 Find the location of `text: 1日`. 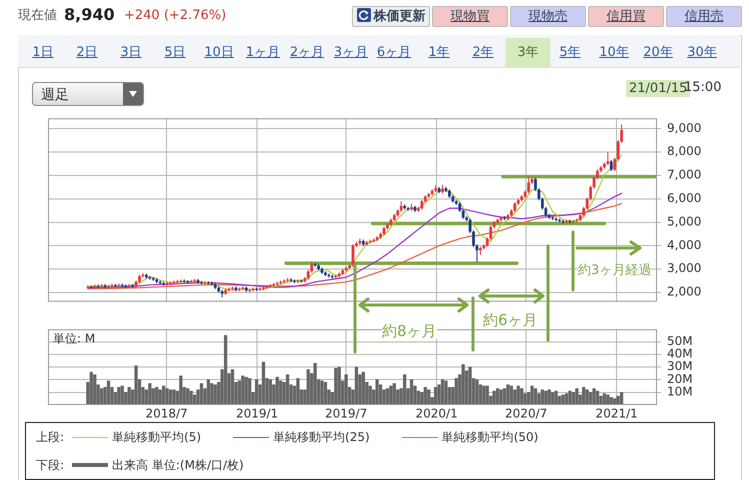

text: 1日 is located at coordinates (43, 53).